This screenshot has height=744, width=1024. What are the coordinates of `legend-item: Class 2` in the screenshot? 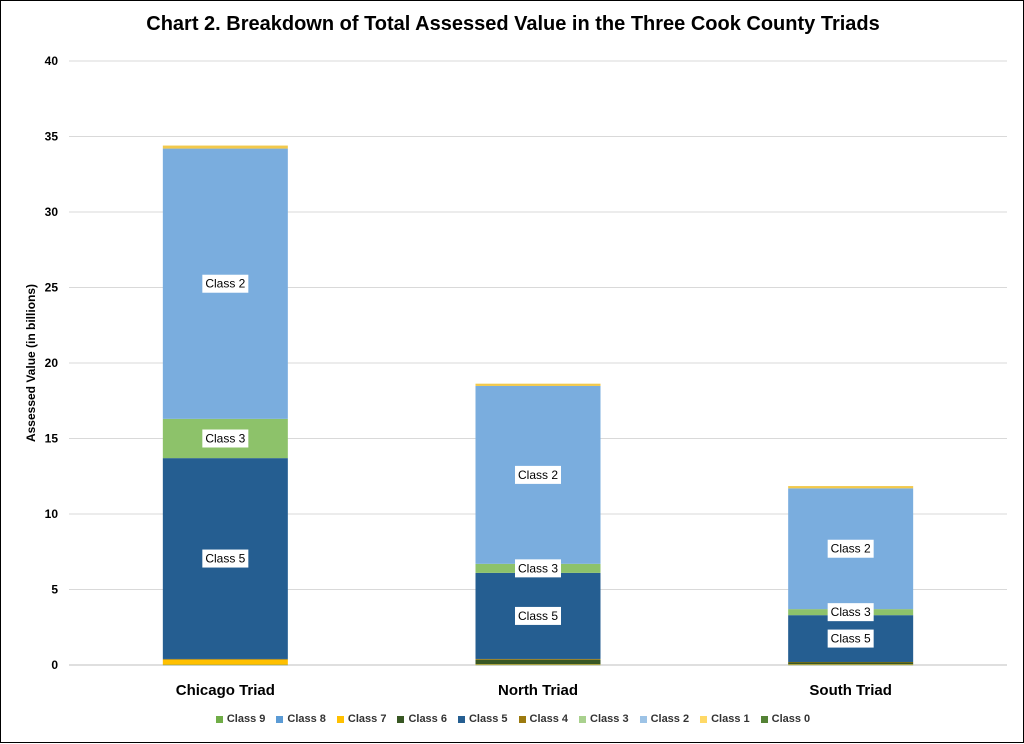 It's located at (664, 719).